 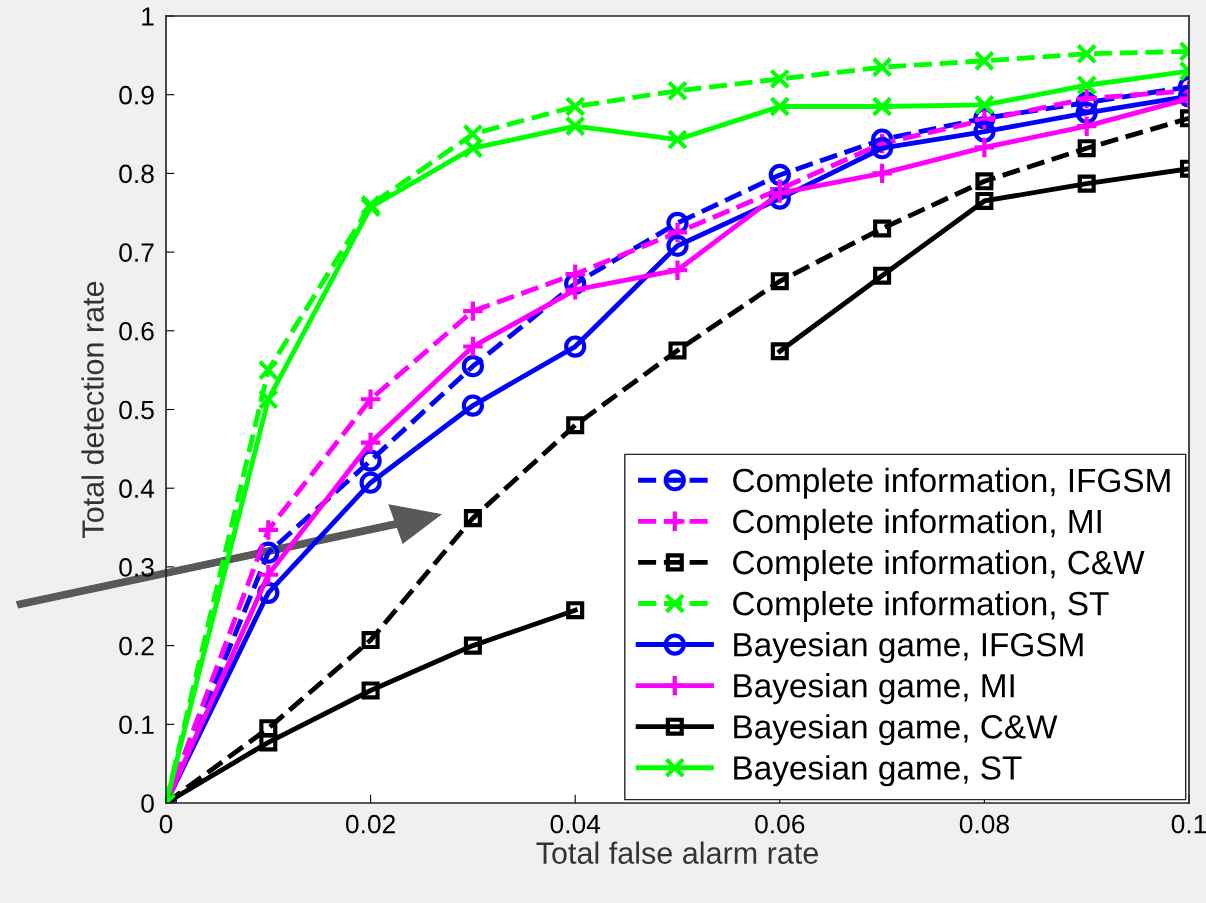 What do you see at coordinates (92, 409) in the screenshot?
I see `y-axis-title: Total detection rate` at bounding box center [92, 409].